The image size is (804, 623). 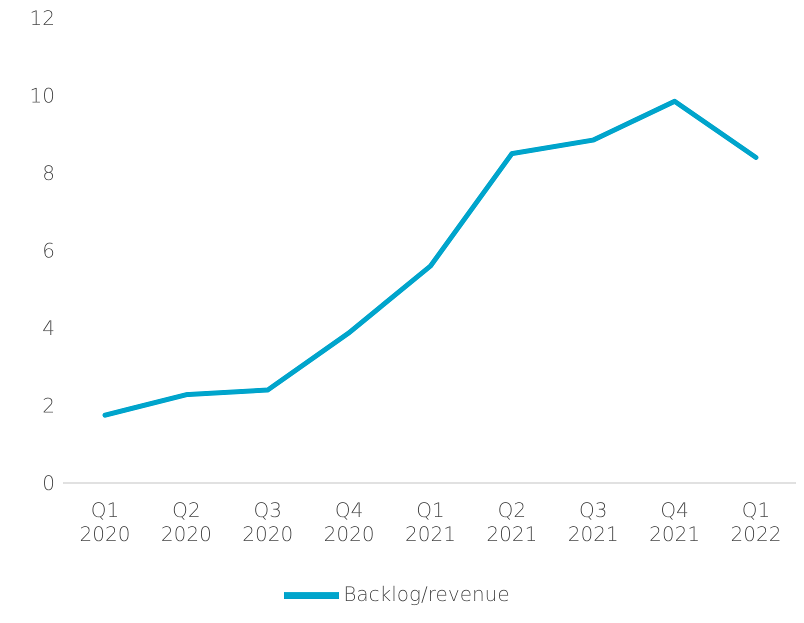 What do you see at coordinates (512, 522) in the screenshot?
I see `x-tick-label: Q2 2021` at bounding box center [512, 522].